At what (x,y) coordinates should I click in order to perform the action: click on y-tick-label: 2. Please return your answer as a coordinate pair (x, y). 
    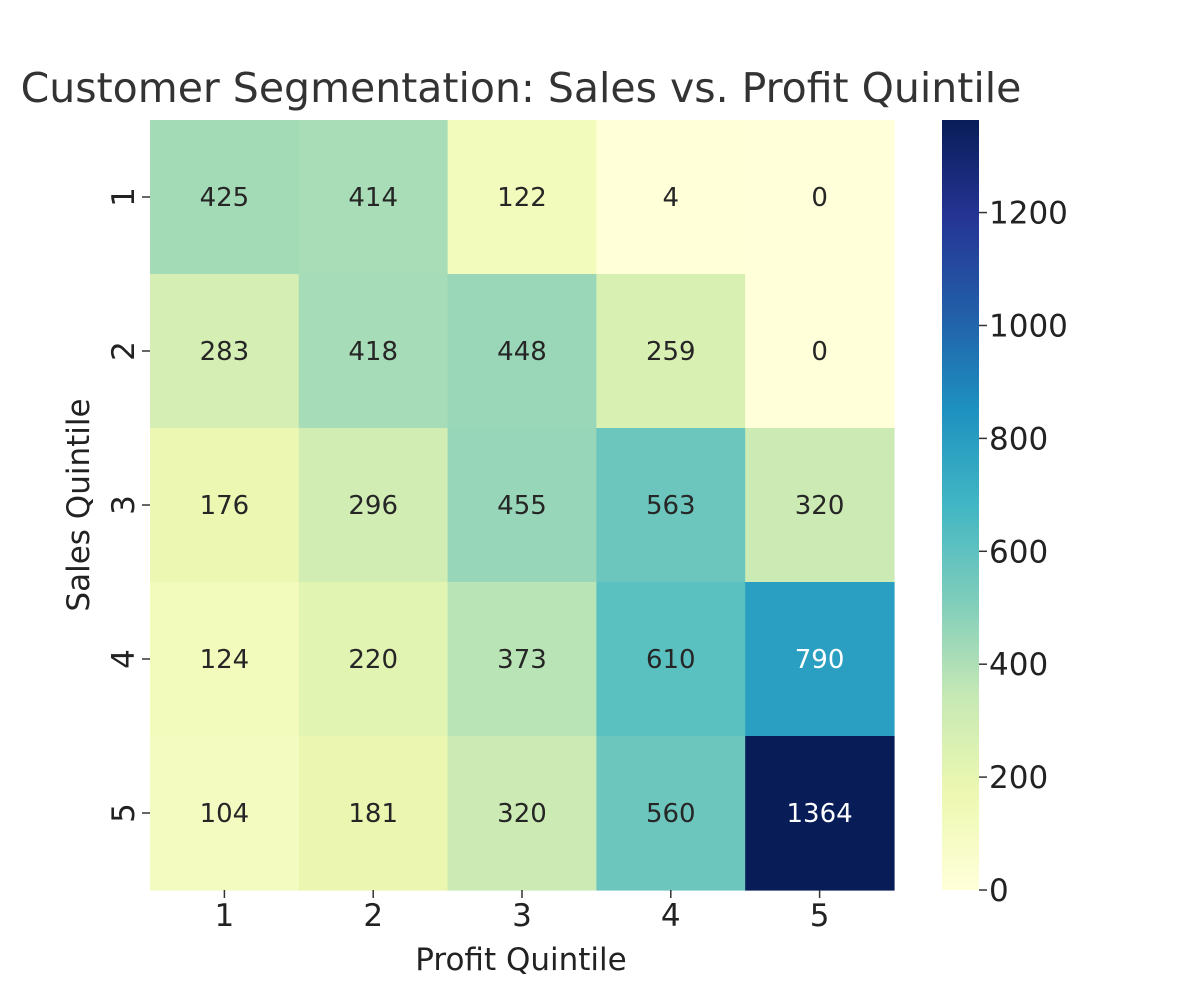
    Looking at the image, I should click on (124, 351).